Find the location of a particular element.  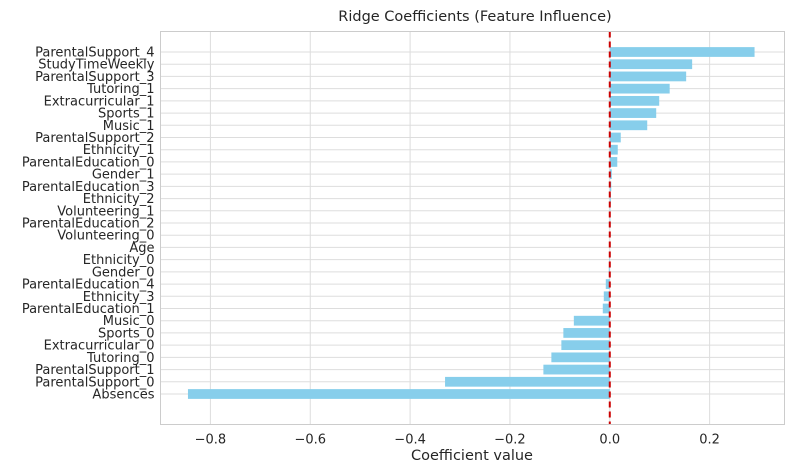

y-tick-label: Gender_1 is located at coordinates (123, 175).